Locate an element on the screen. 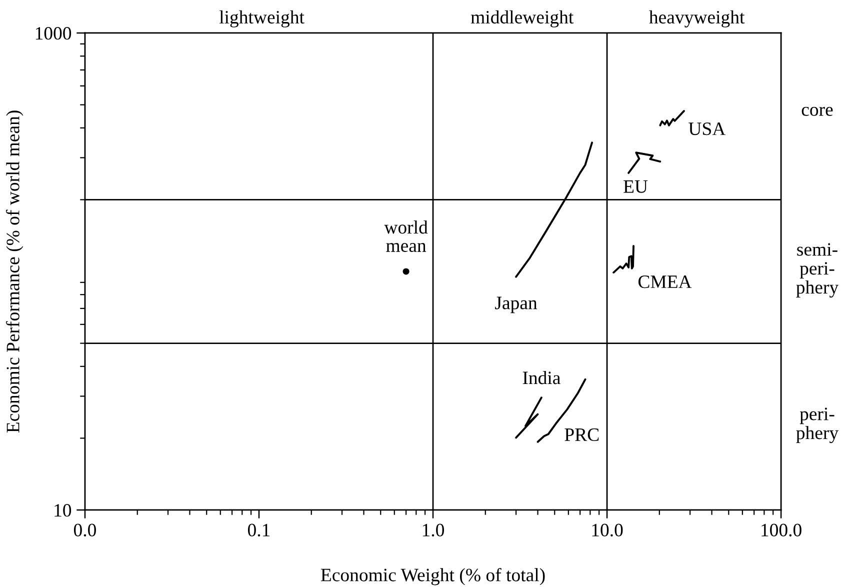 This screenshot has width=843, height=587. x-tick-label: 10.0 is located at coordinates (607, 530).